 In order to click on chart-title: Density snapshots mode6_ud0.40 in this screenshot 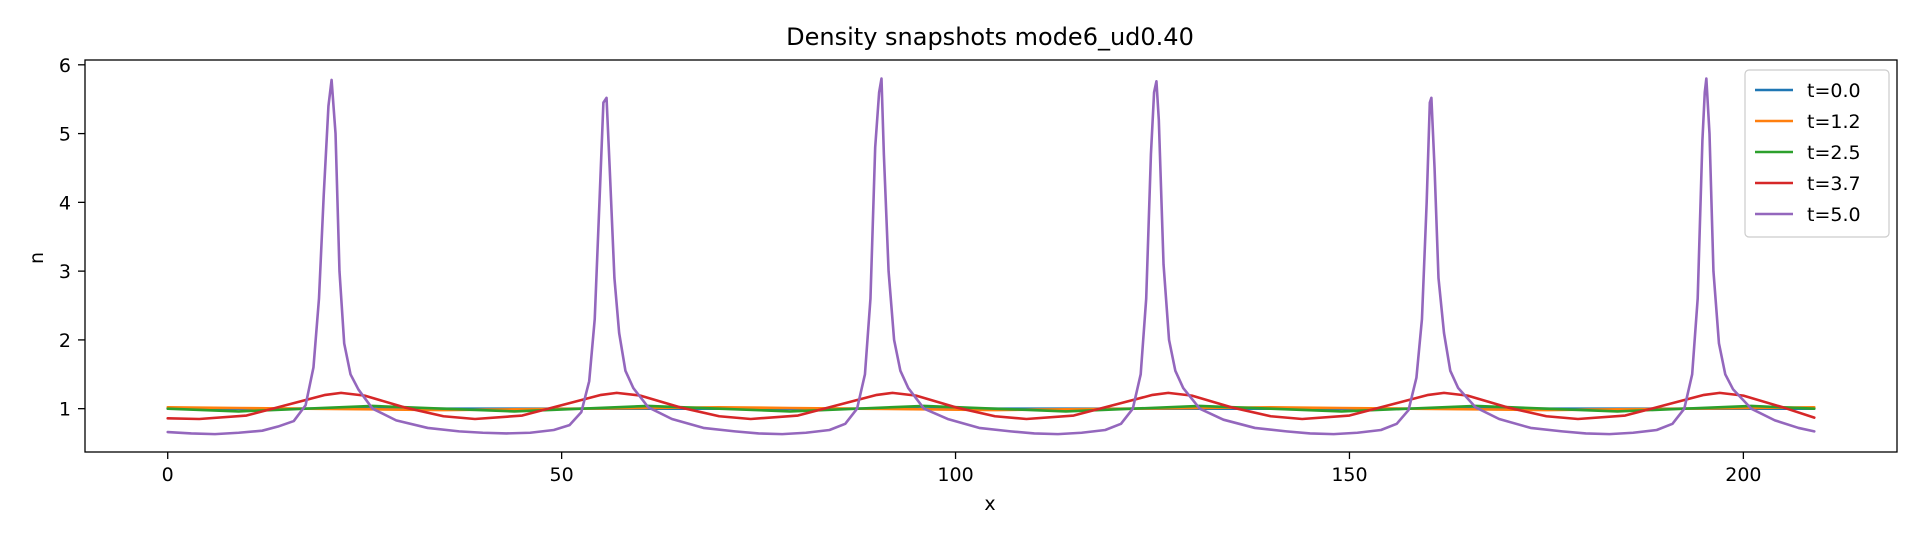, I will do `click(990, 37)`.